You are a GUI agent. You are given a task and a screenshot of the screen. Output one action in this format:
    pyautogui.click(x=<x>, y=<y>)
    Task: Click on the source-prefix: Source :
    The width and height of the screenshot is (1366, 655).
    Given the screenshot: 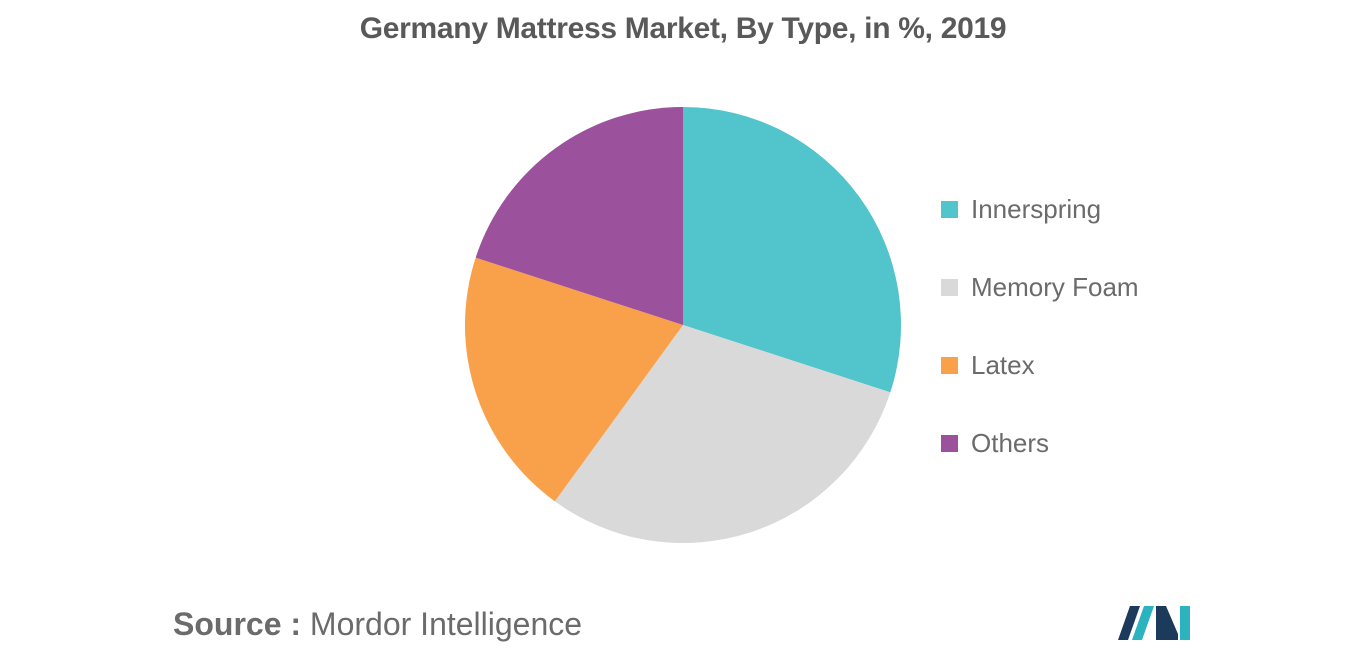 What is the action you would take?
    pyautogui.click(x=237, y=624)
    